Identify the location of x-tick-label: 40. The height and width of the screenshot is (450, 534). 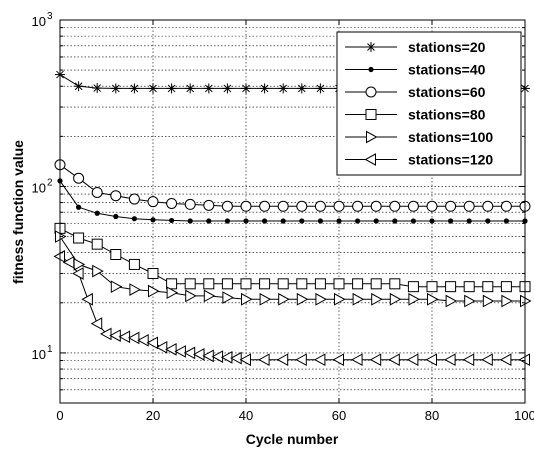
(246, 415).